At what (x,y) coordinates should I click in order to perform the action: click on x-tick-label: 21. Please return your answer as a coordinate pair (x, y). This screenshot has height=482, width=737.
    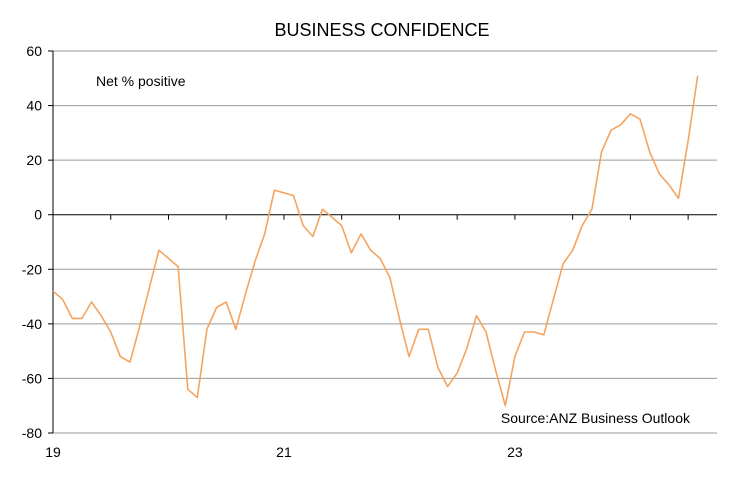
    Looking at the image, I should click on (284, 452).